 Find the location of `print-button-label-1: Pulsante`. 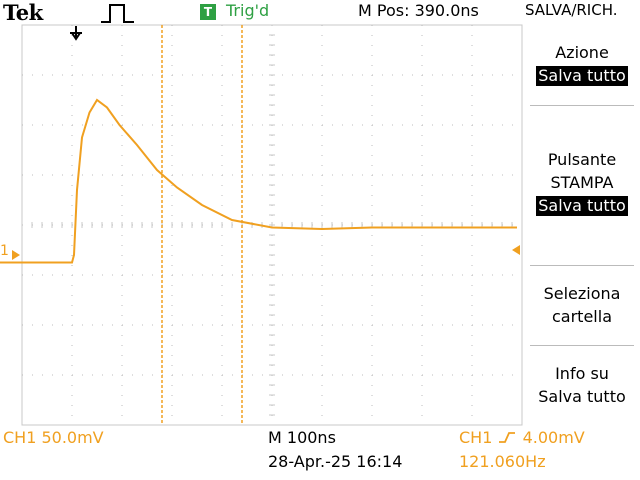

print-button-label-1: Pulsante is located at coordinates (582, 159).